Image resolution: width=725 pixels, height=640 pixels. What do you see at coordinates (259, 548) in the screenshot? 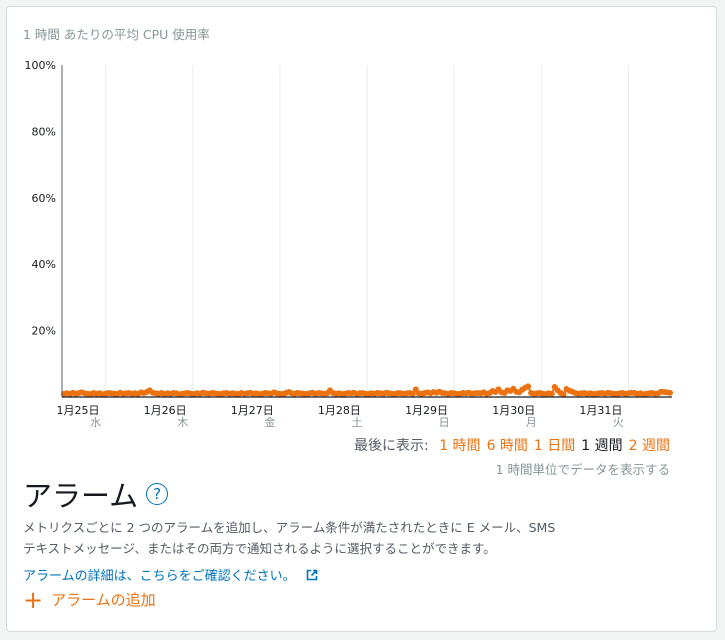
I see `alarm-description-line-2: テキストメッセージ、またはその両方で通知されるように選択することができます。` at bounding box center [259, 548].